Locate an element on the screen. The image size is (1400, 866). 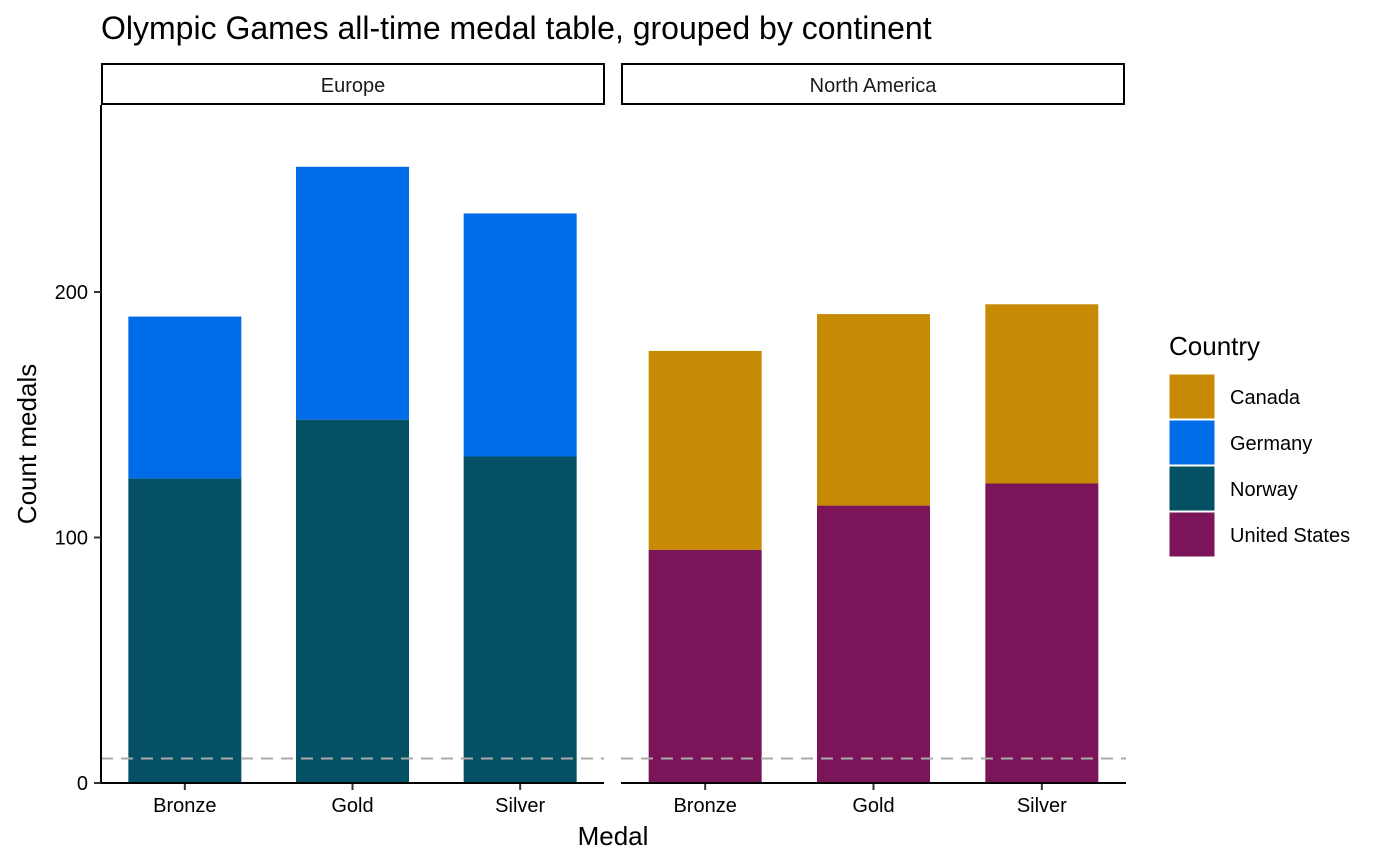
bar-united-states-bronze is located at coordinates (705, 666).